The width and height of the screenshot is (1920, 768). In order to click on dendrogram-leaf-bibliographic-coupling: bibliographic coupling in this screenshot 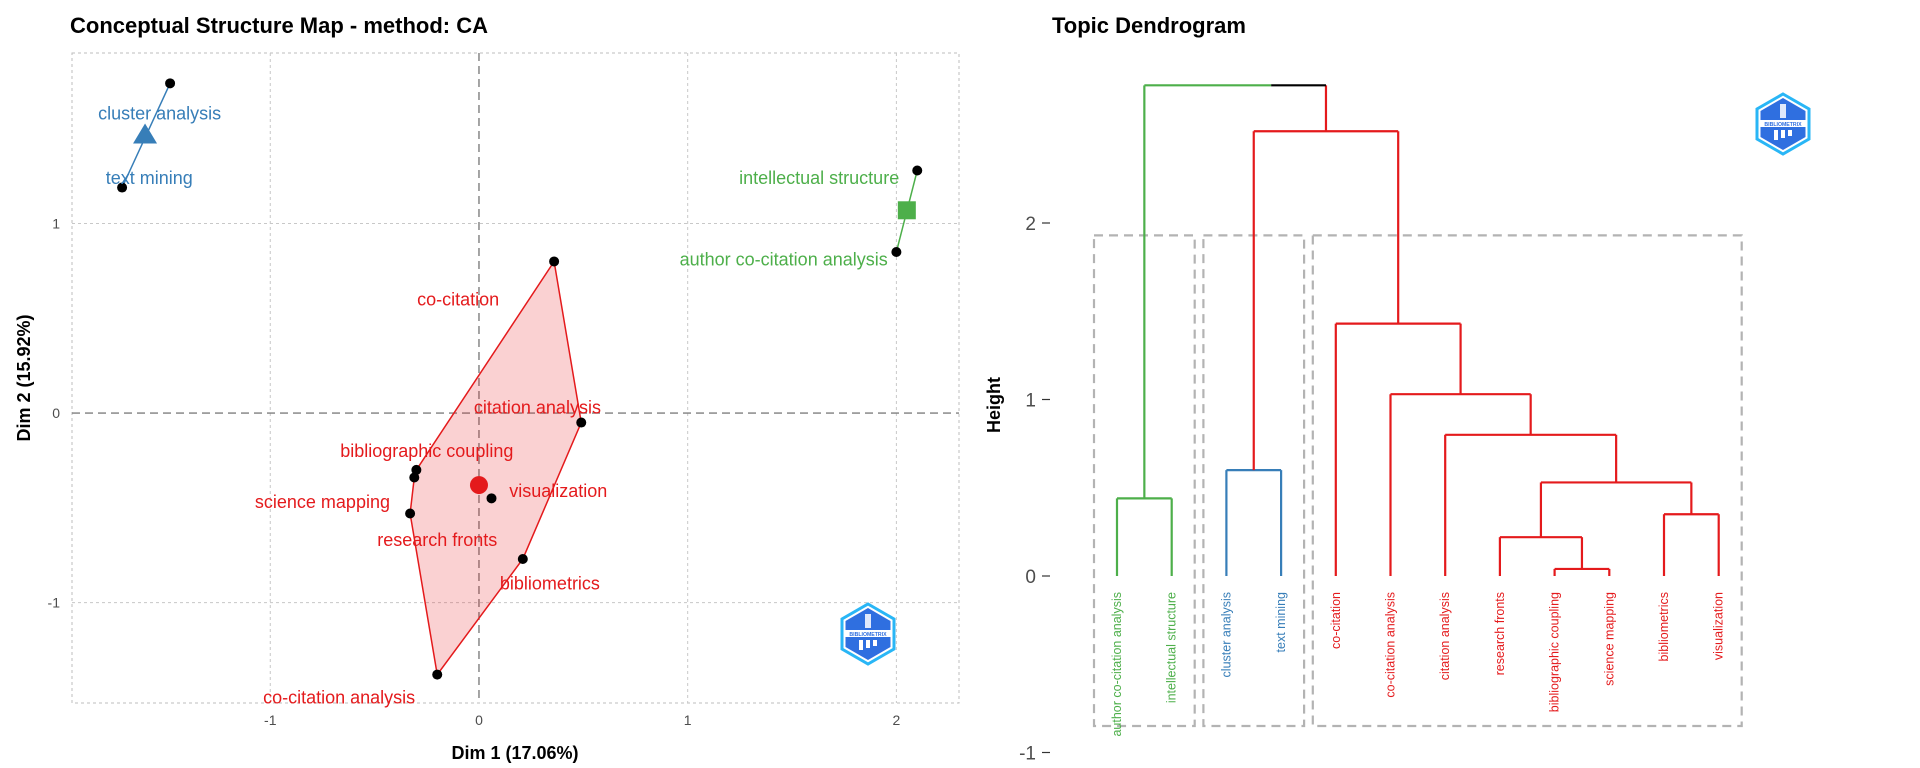, I will do `click(1555, 652)`.